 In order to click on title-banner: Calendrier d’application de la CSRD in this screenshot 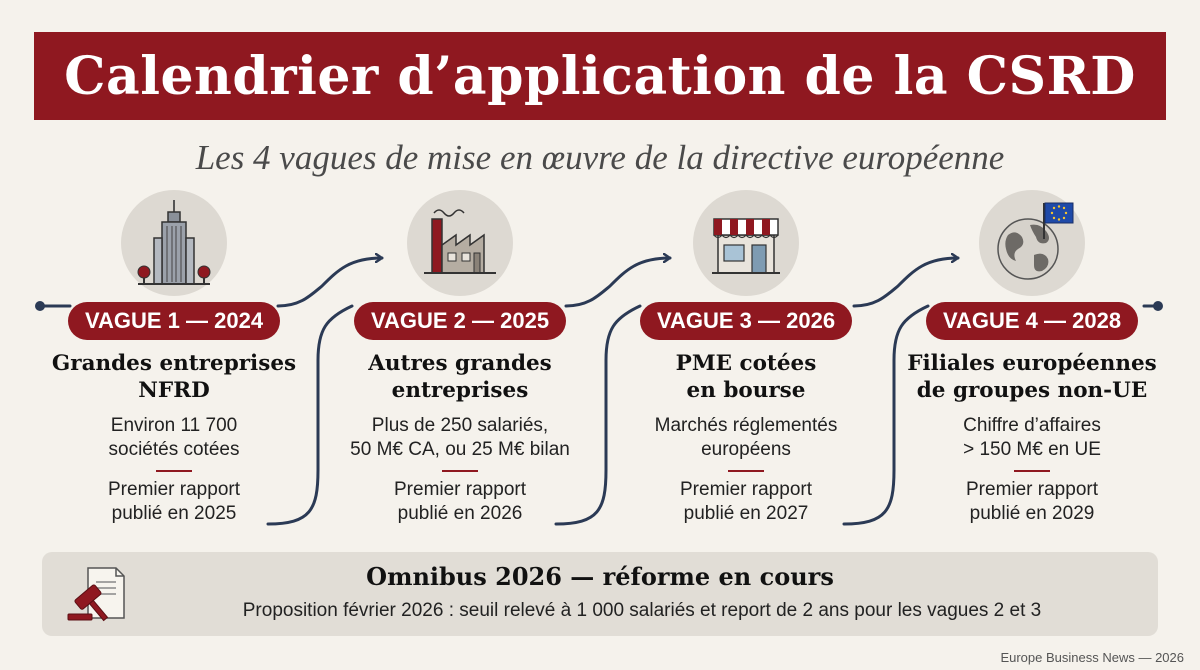, I will do `click(600, 76)`.